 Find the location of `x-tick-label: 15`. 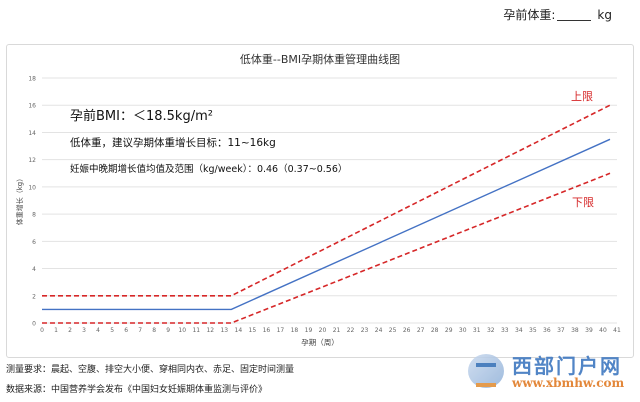

x-tick-label: 15 is located at coordinates (253, 330).